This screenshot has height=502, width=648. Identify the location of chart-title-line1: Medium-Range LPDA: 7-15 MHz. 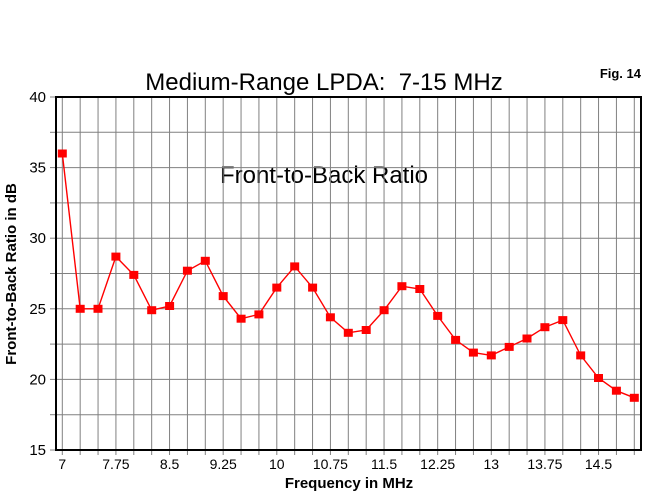
(324, 82).